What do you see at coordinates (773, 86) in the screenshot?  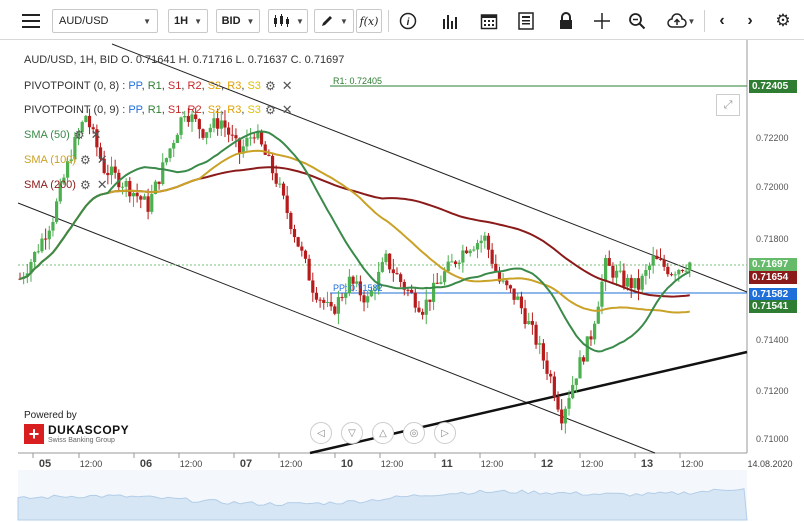 I see `r1-price-tag: 0.72405` at bounding box center [773, 86].